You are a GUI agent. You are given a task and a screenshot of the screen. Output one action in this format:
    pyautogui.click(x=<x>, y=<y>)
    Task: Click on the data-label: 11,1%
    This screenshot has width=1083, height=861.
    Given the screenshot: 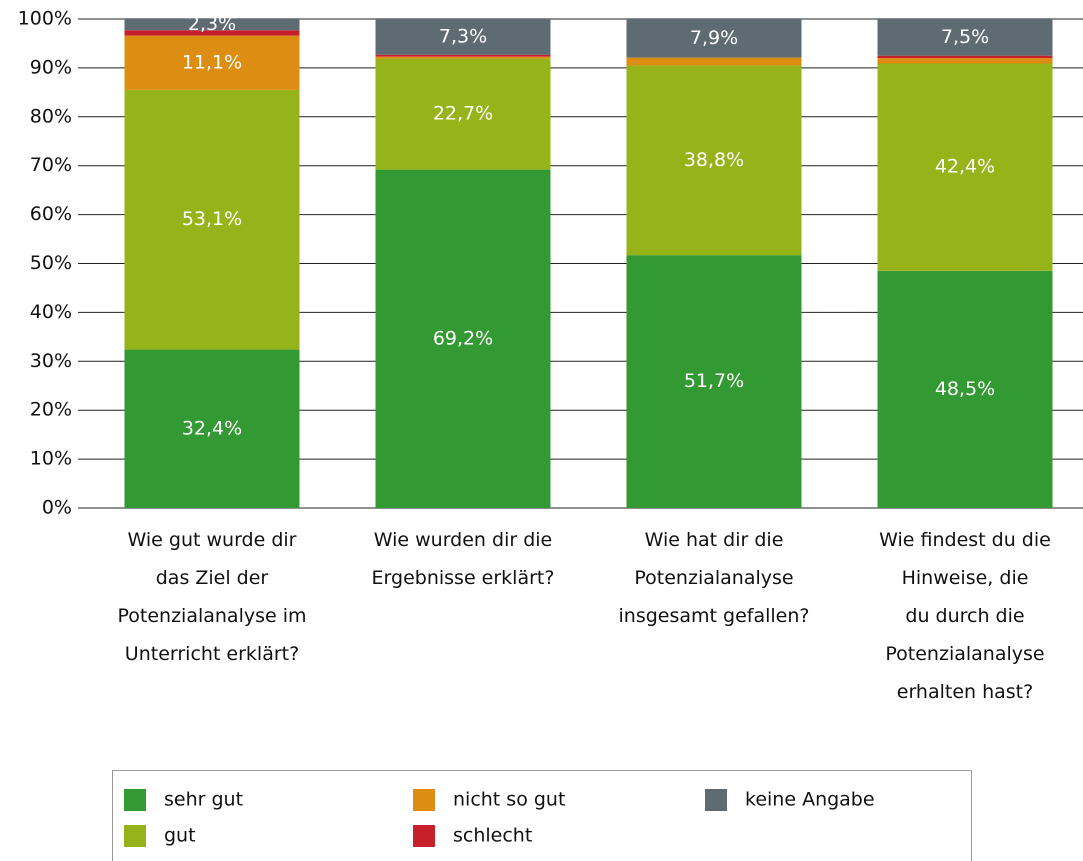 What is the action you would take?
    pyautogui.click(x=212, y=62)
    